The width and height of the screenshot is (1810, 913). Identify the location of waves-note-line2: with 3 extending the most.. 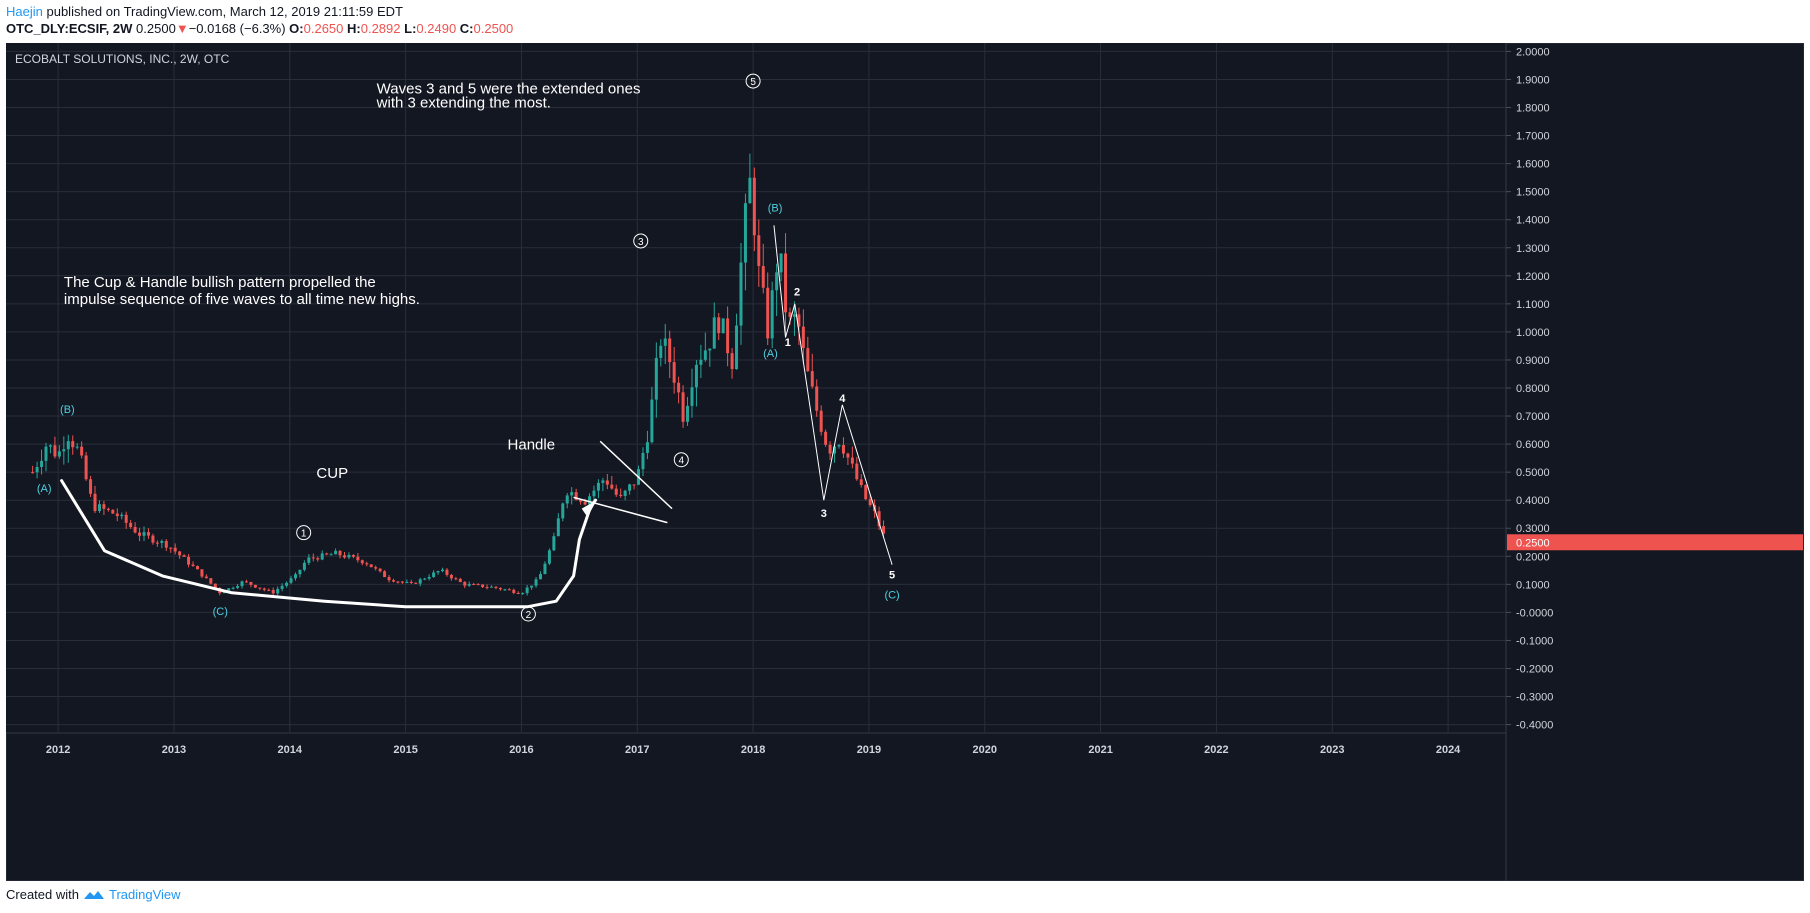
(463, 103).